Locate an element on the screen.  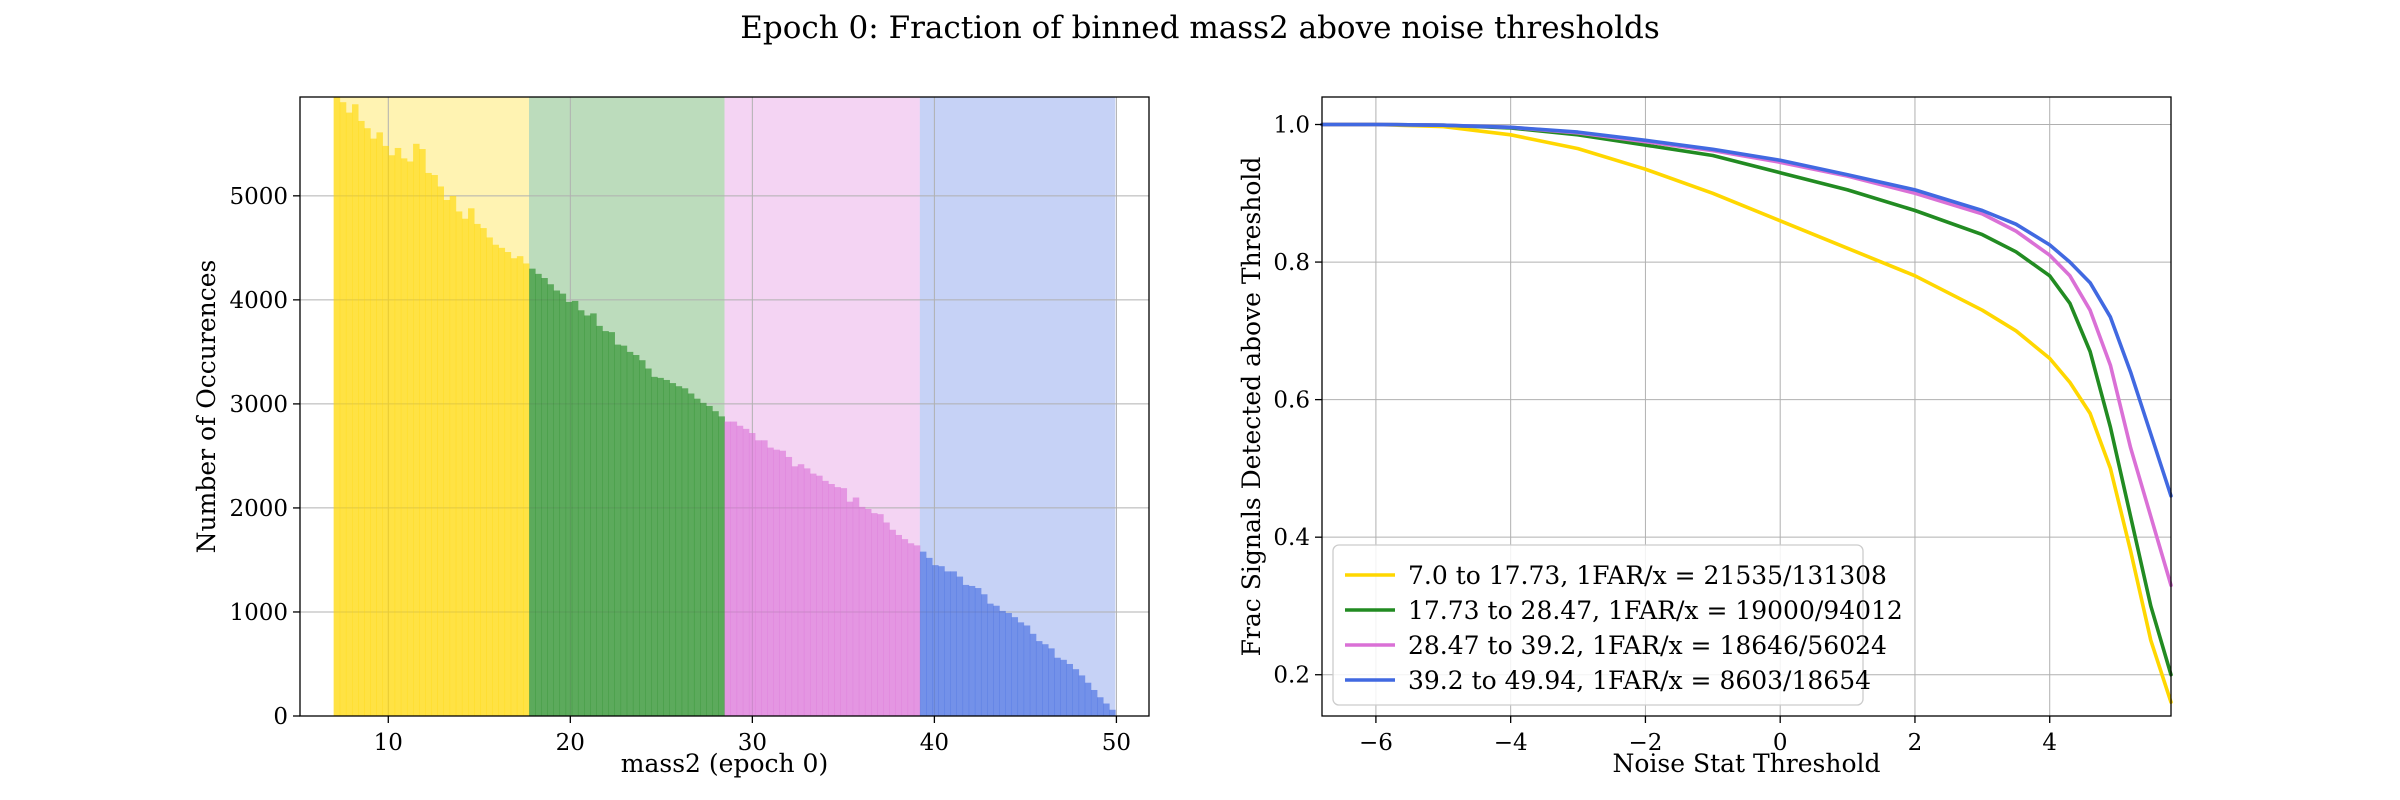
histogram-y-tick-label: 5000 is located at coordinates (258, 197).